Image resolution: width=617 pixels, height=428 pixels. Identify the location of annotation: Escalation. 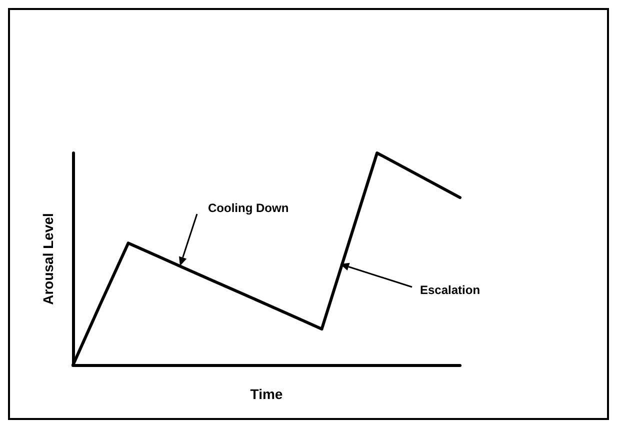
(450, 290).